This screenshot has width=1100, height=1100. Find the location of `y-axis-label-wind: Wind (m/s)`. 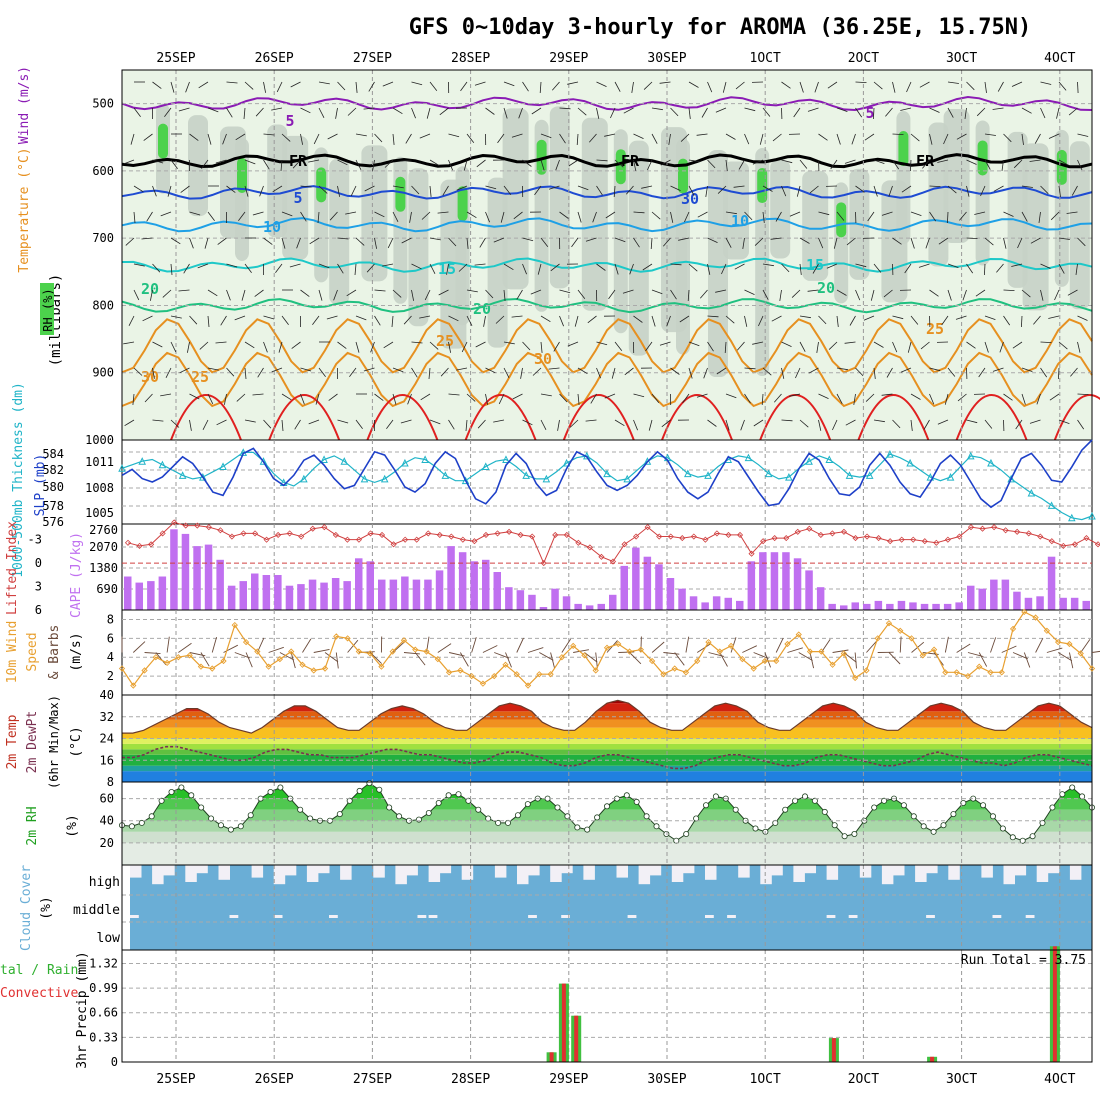

y-axis-label-wind: Wind (m/s) is located at coordinates (24, 105).